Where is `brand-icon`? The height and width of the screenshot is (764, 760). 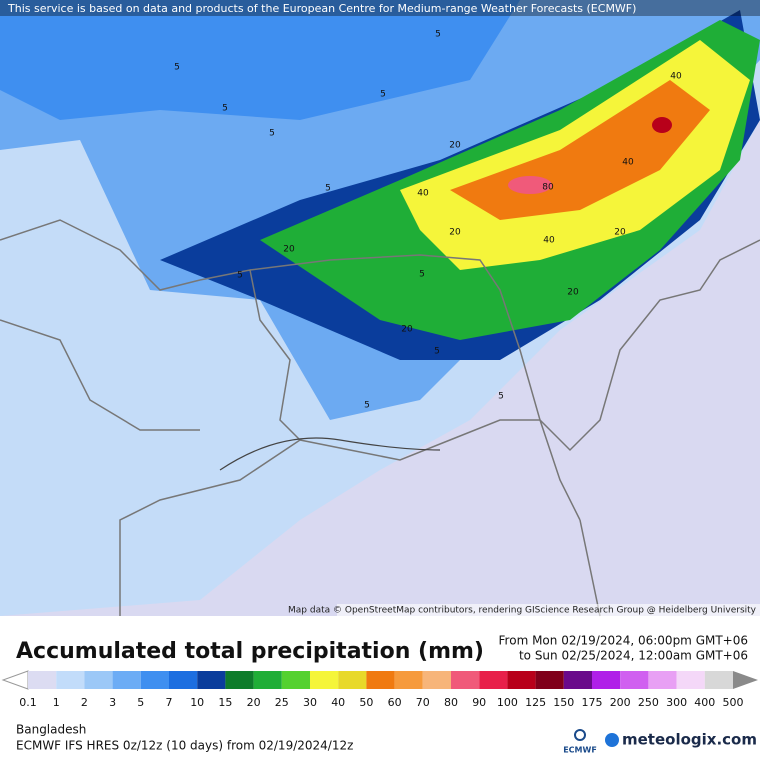
brand-icon is located at coordinates (612, 740).